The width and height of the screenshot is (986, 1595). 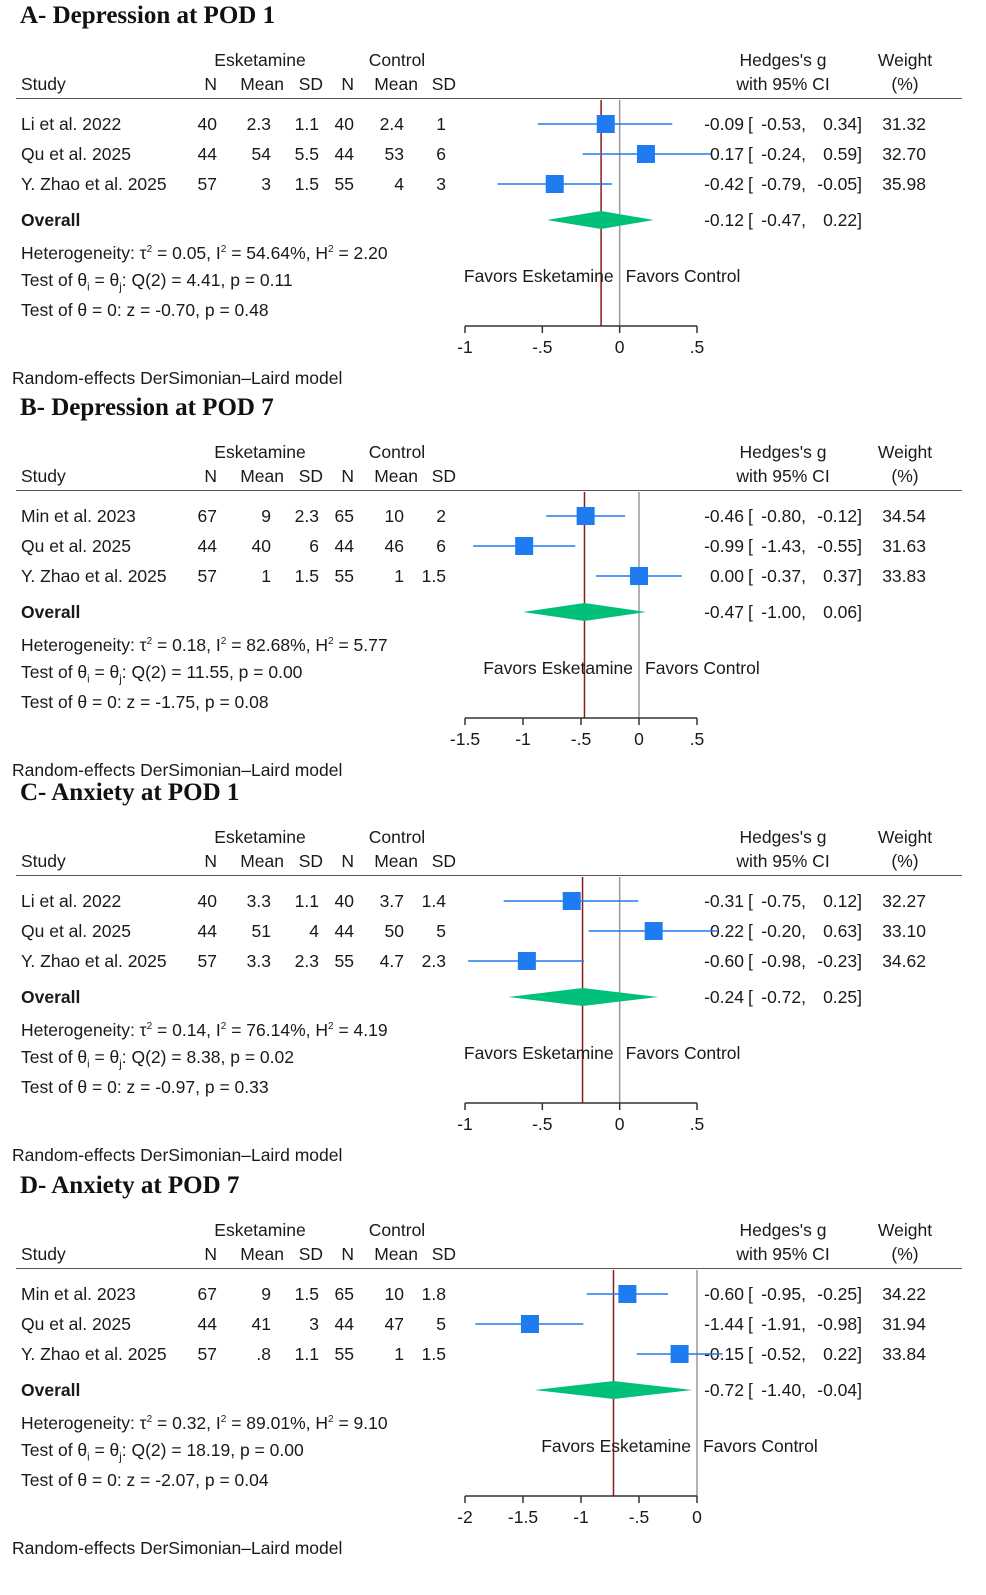 What do you see at coordinates (724, 546) in the screenshot?
I see `effect-estimate: -0.99` at bounding box center [724, 546].